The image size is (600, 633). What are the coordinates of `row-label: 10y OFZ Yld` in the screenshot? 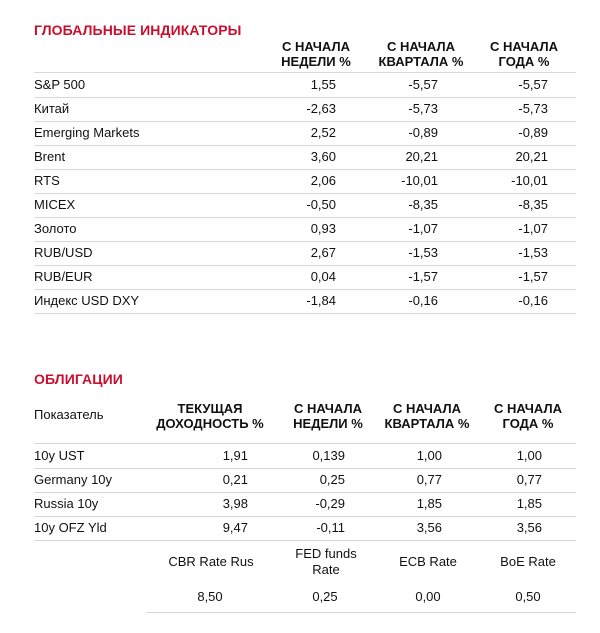 It's located at (70, 527).